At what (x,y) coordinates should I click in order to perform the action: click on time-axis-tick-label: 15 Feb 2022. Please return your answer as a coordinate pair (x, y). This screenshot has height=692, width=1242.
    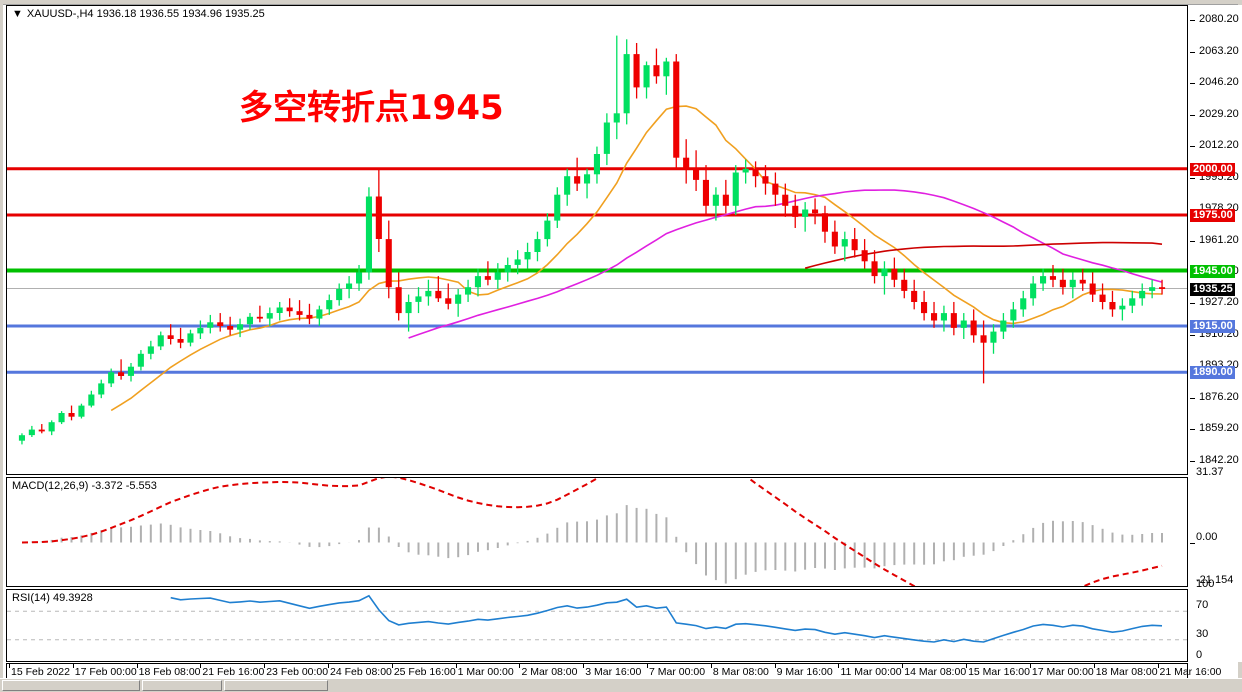
    Looking at the image, I should click on (40, 672).